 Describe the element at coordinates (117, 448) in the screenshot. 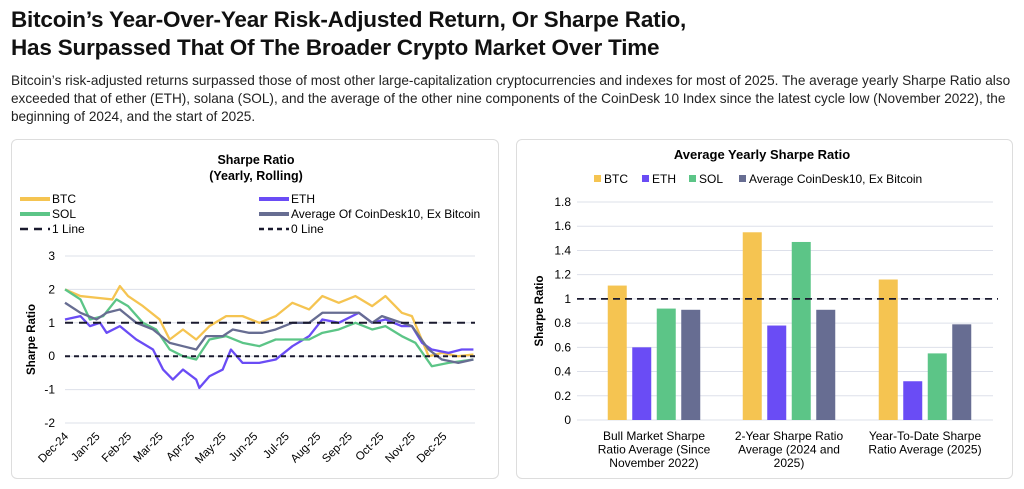

I see `x-tick-label: Feb-25` at that location.